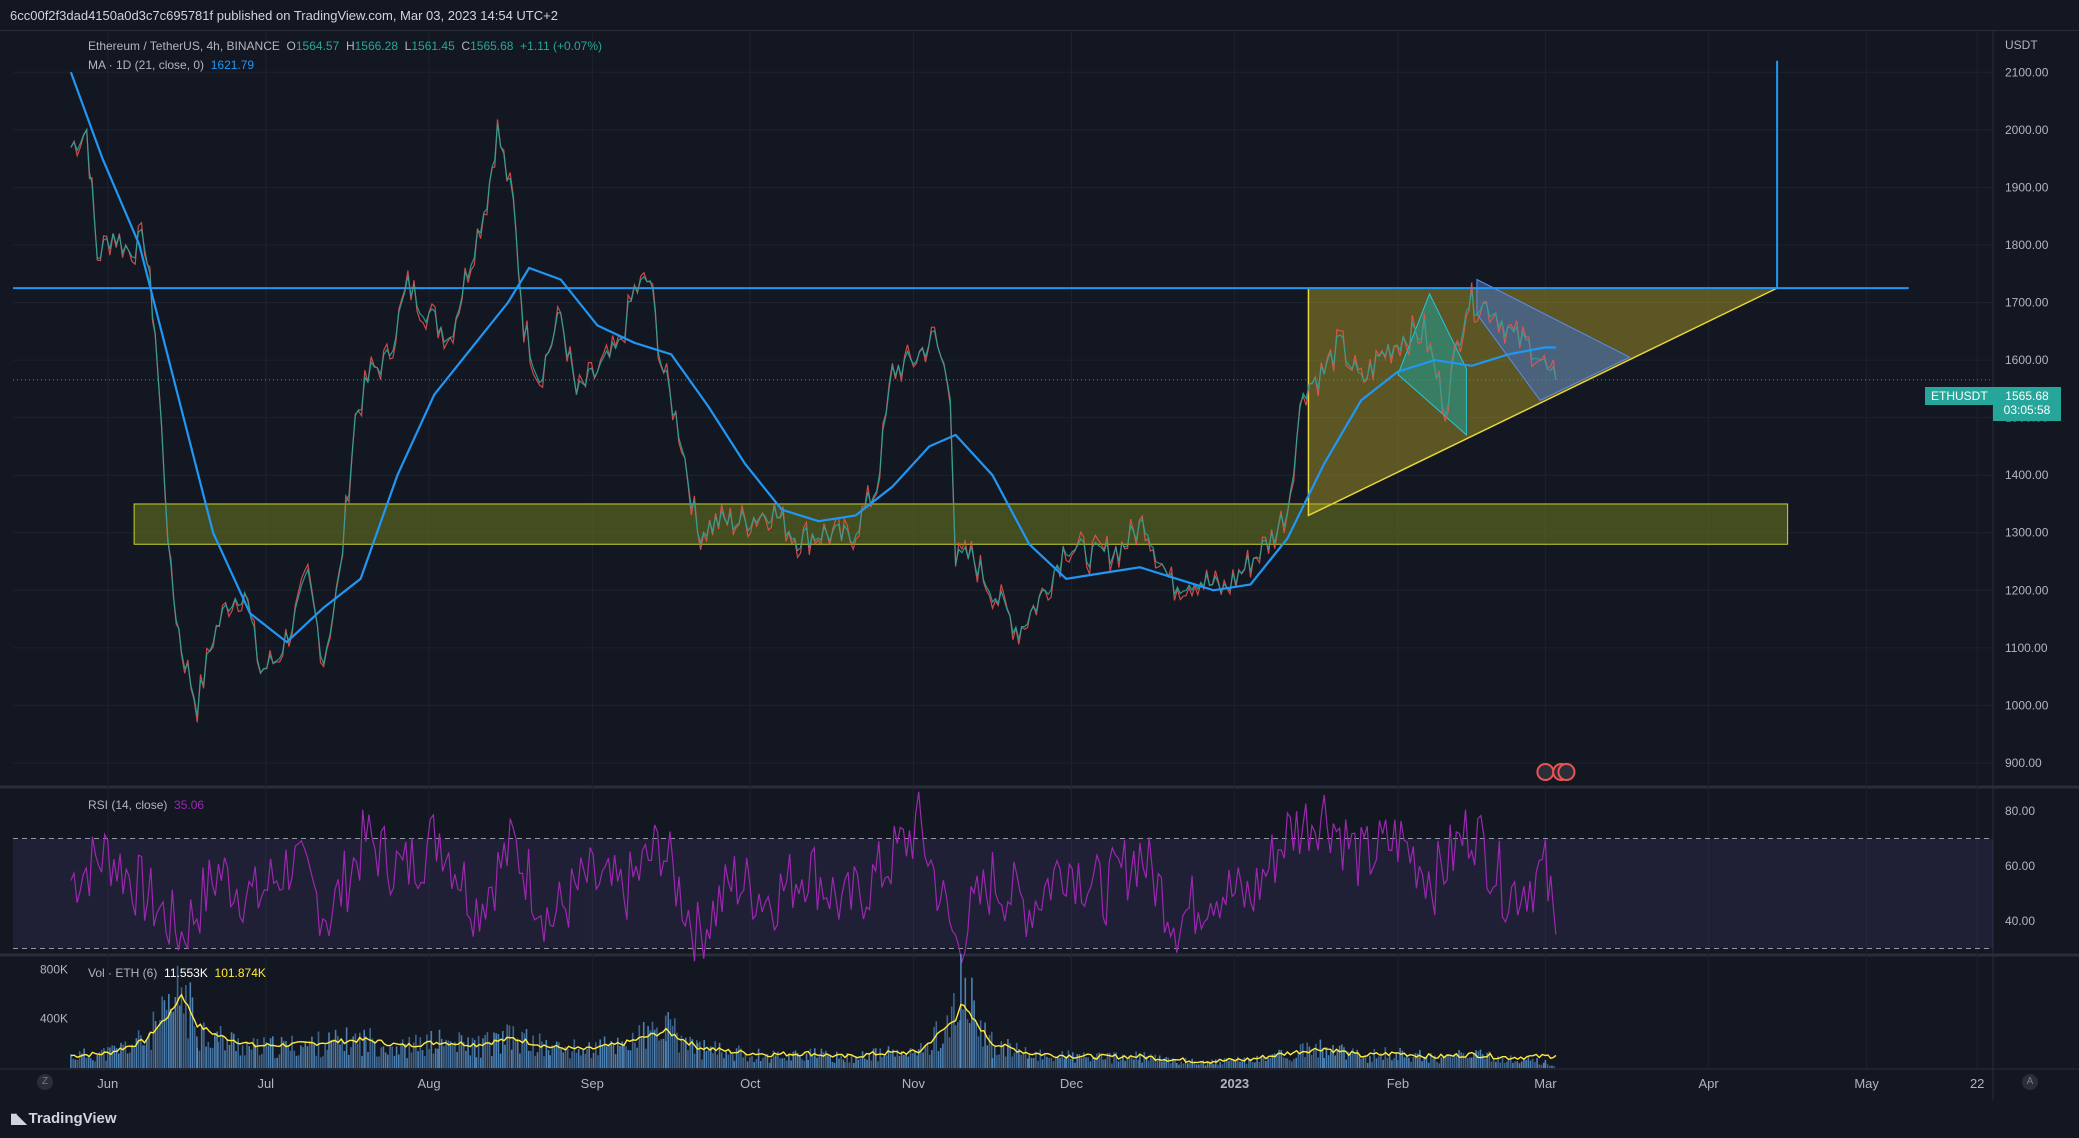  I want to click on rsi-band, so click(1003, 893).